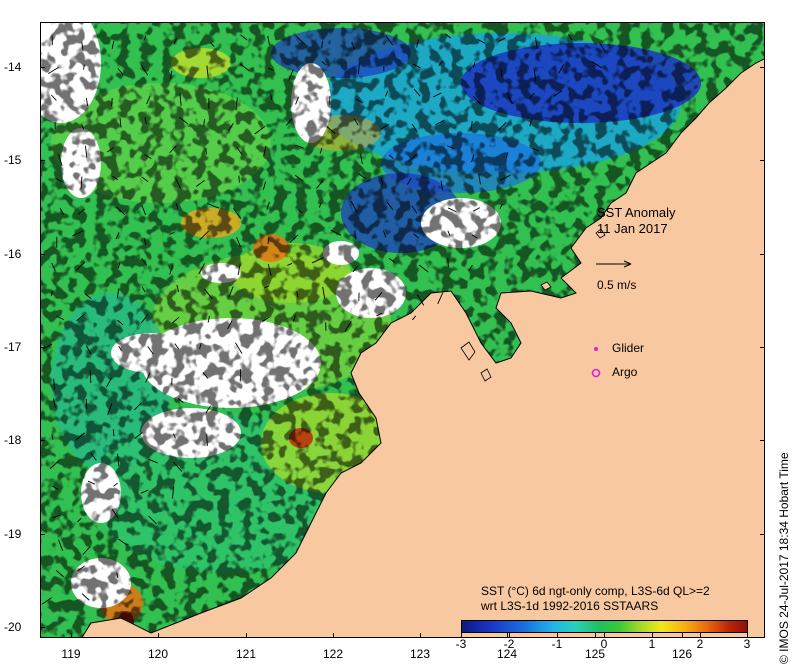  I want to click on colorbar-title-line1: SST (°C) 6d ngt-only comp, L3S-6d QL>=2, so click(595, 591).